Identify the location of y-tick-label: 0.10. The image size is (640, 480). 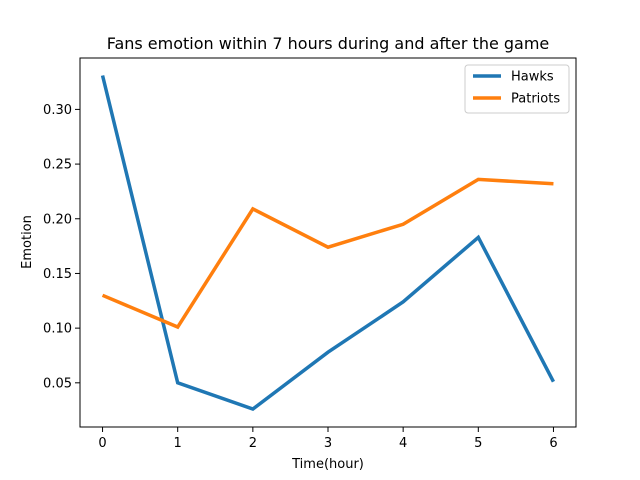
(57, 329).